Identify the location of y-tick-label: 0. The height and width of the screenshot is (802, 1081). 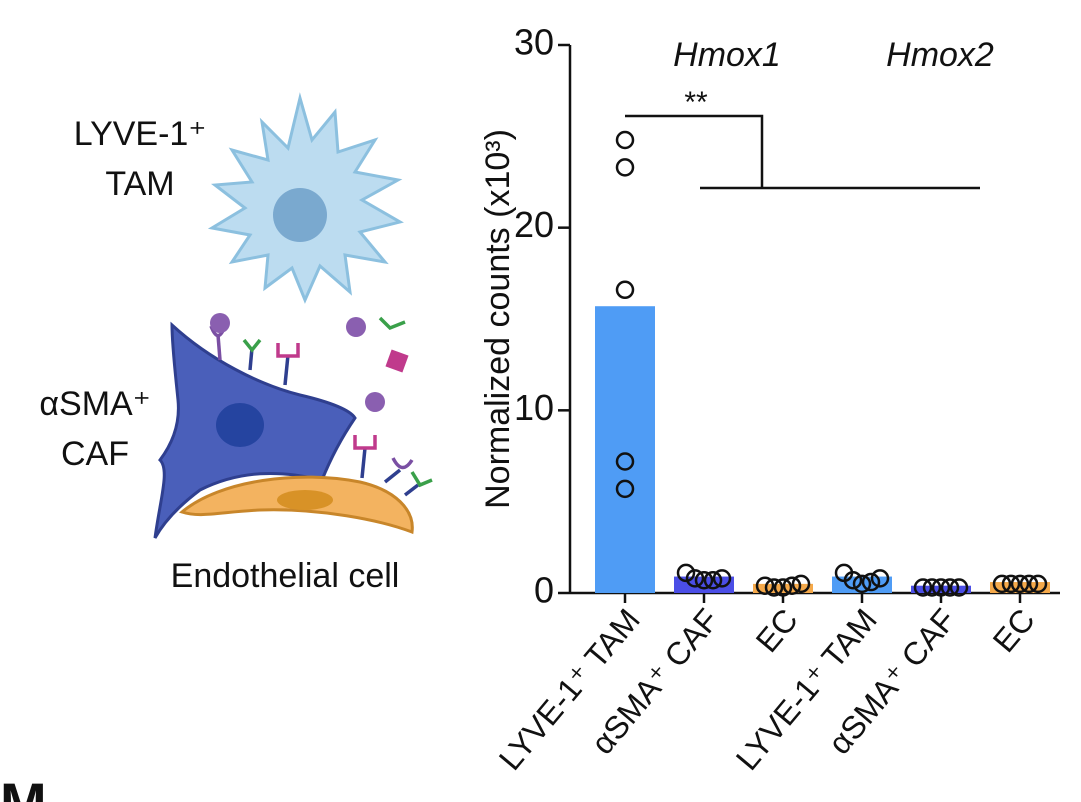
(544, 590).